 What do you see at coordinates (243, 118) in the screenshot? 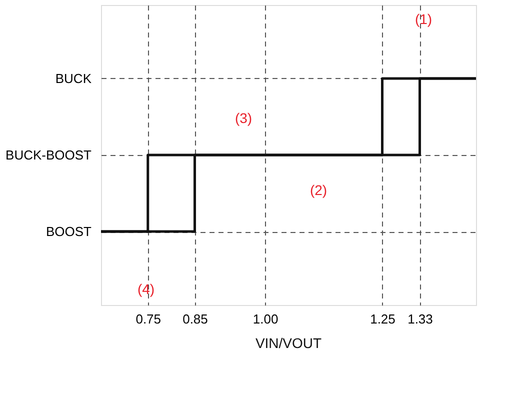
I see `annotation: (3)` at bounding box center [243, 118].